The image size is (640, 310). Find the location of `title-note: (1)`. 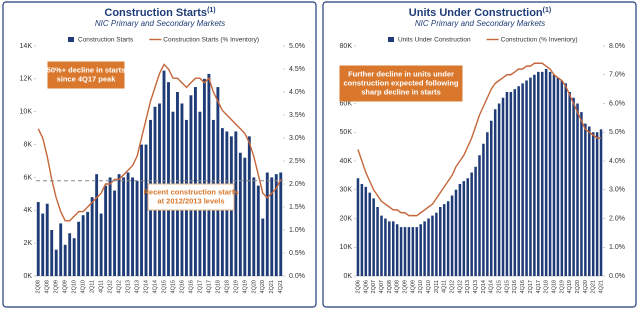

title-note: (1) is located at coordinates (547, 10).